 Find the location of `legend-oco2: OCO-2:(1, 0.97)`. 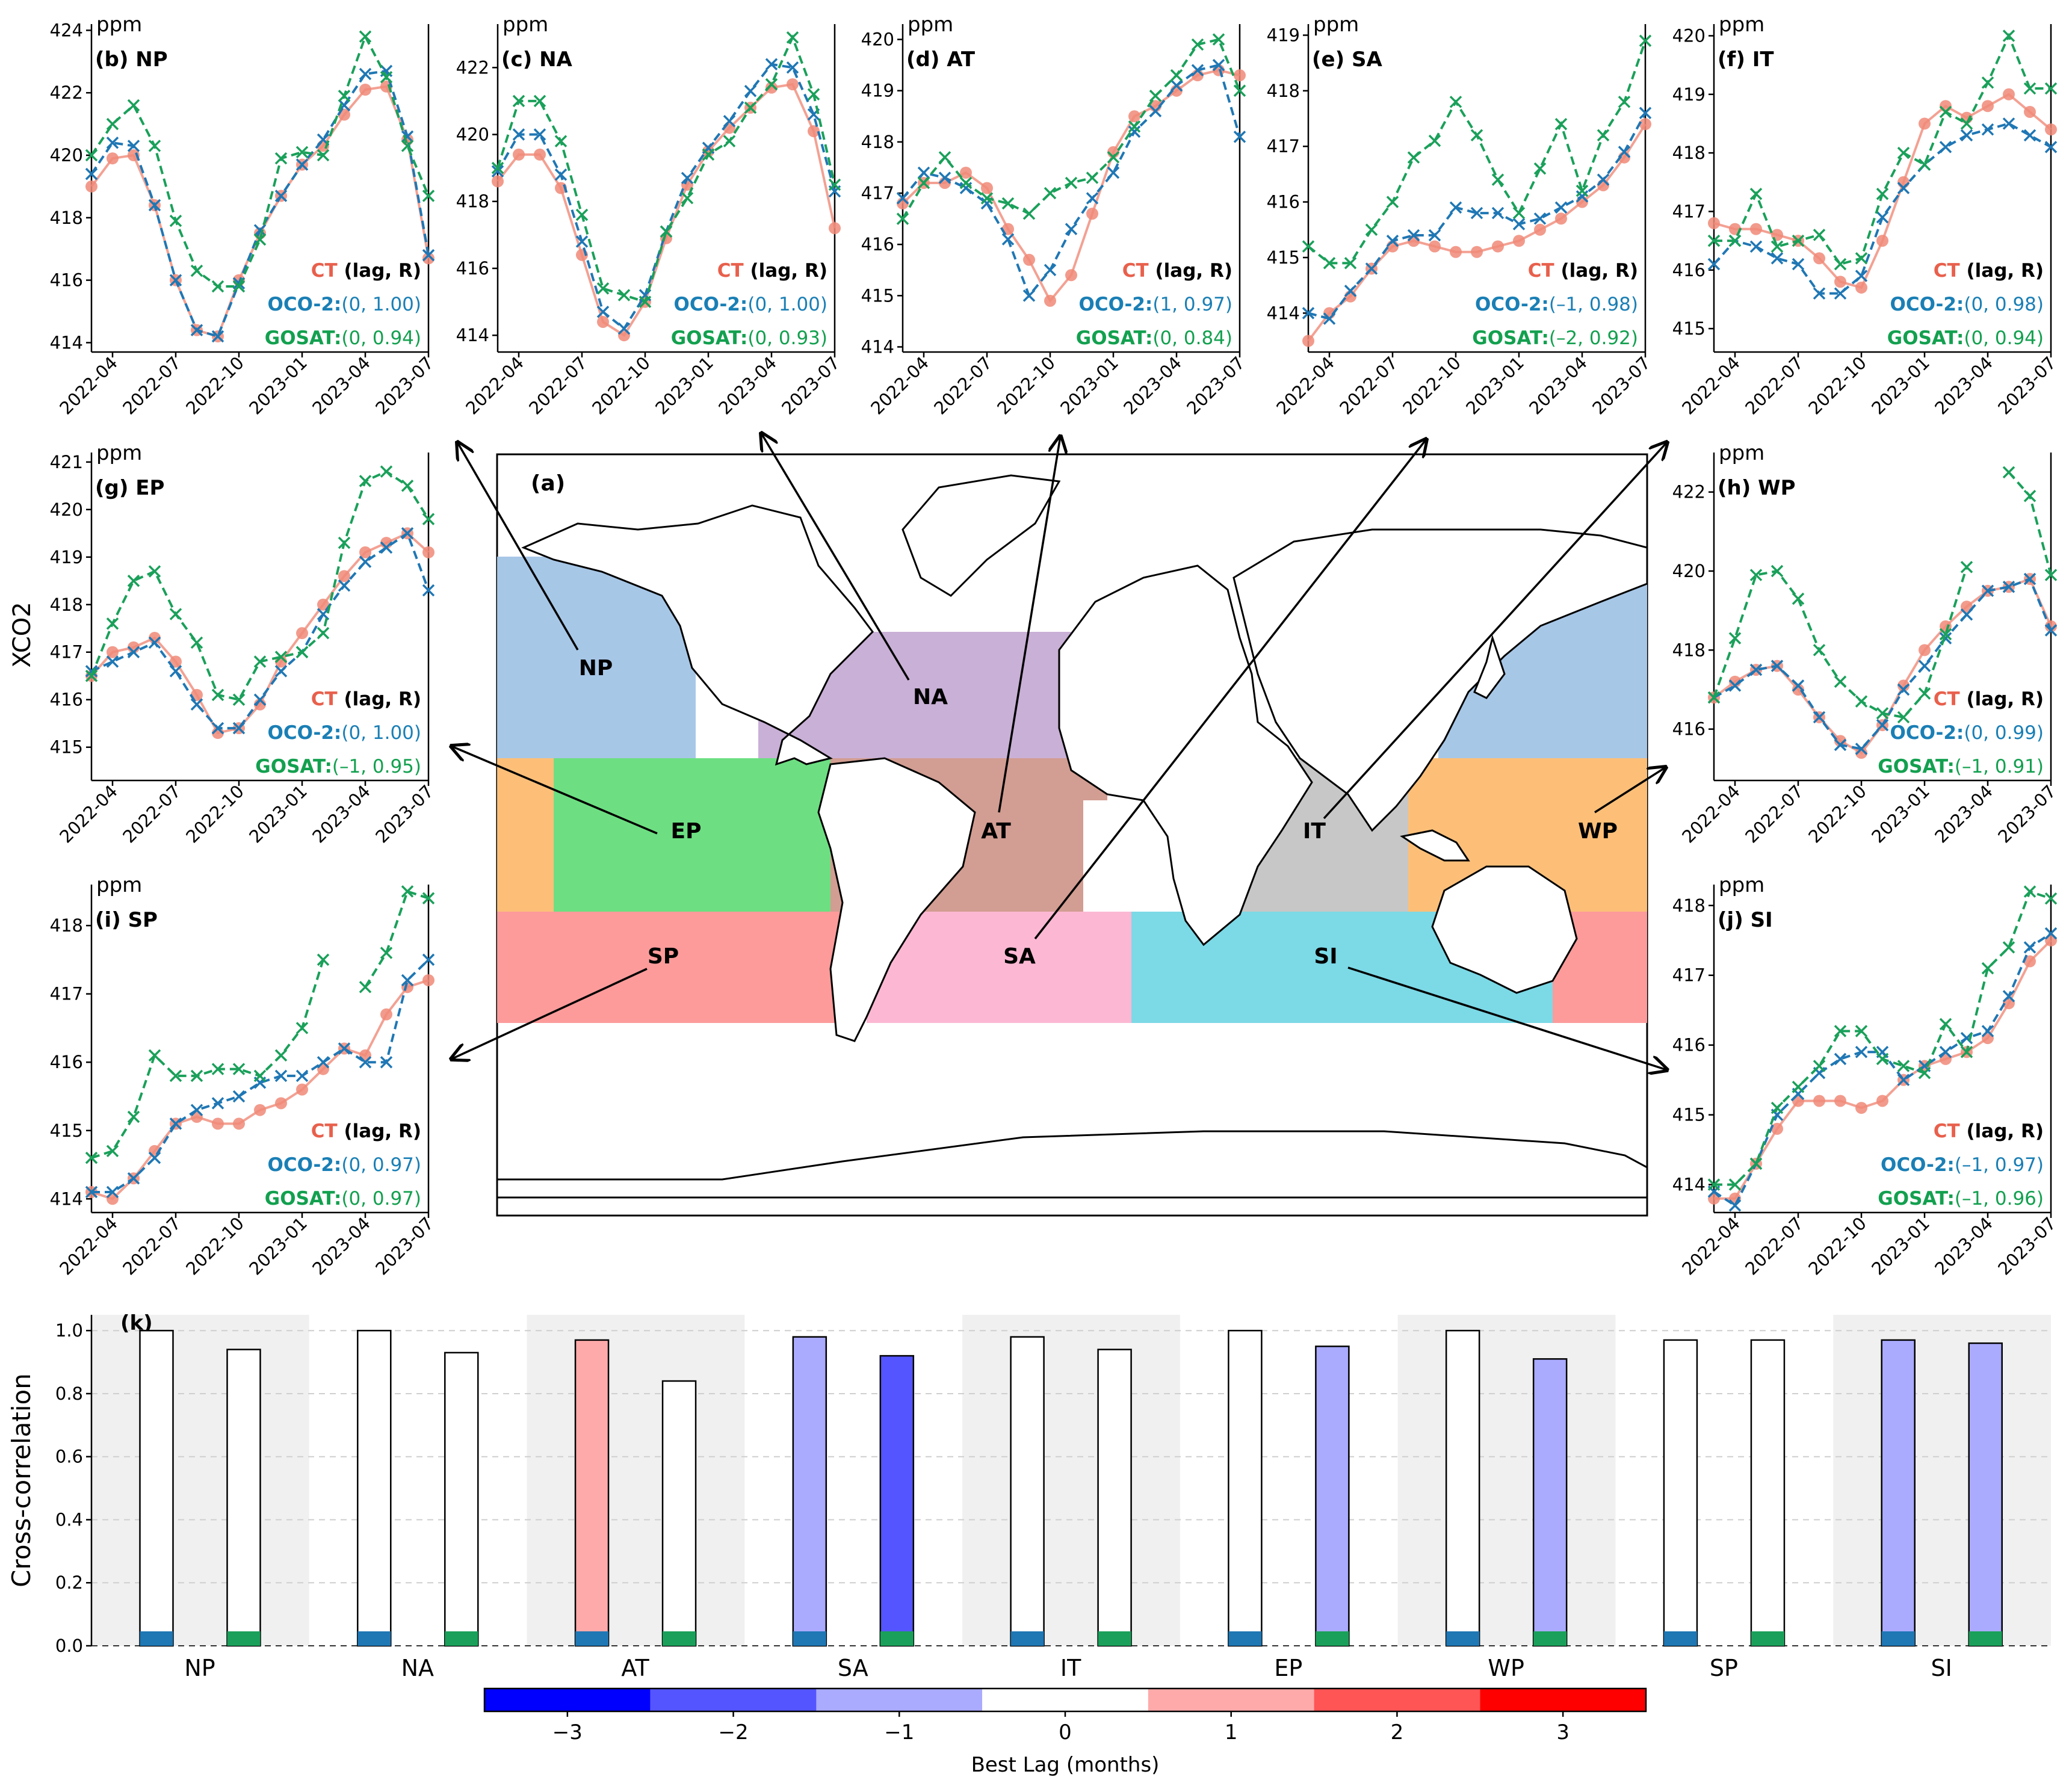

legend-oco2: OCO-2:(1, 0.97) is located at coordinates (1155, 304).